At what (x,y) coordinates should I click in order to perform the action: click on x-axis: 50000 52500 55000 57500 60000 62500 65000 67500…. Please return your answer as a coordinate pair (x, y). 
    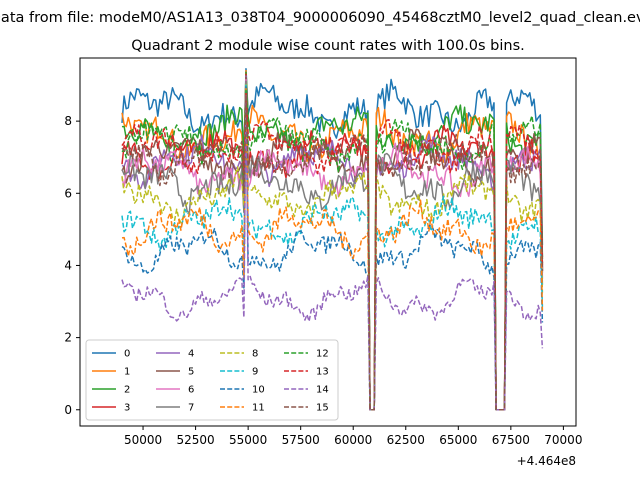
    Looking at the image, I should click on (353, 436).